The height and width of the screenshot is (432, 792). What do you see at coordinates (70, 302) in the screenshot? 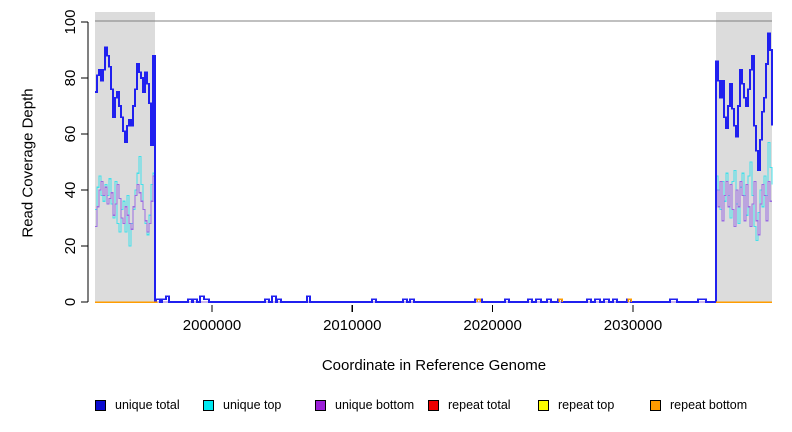
I see `y-tick-label: 0` at bounding box center [70, 302].